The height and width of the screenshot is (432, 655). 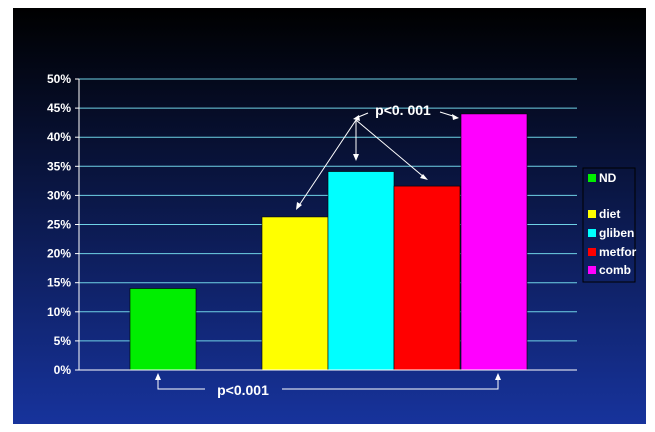 What do you see at coordinates (592, 252) in the screenshot?
I see `legend-swatch-metfor` at bounding box center [592, 252].